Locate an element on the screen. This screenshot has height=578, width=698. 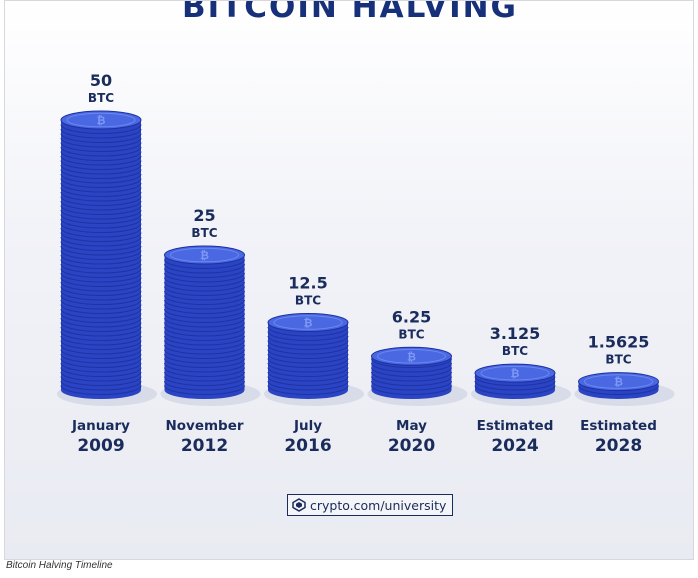
brand-url: crypto.com/university is located at coordinates (378, 505).